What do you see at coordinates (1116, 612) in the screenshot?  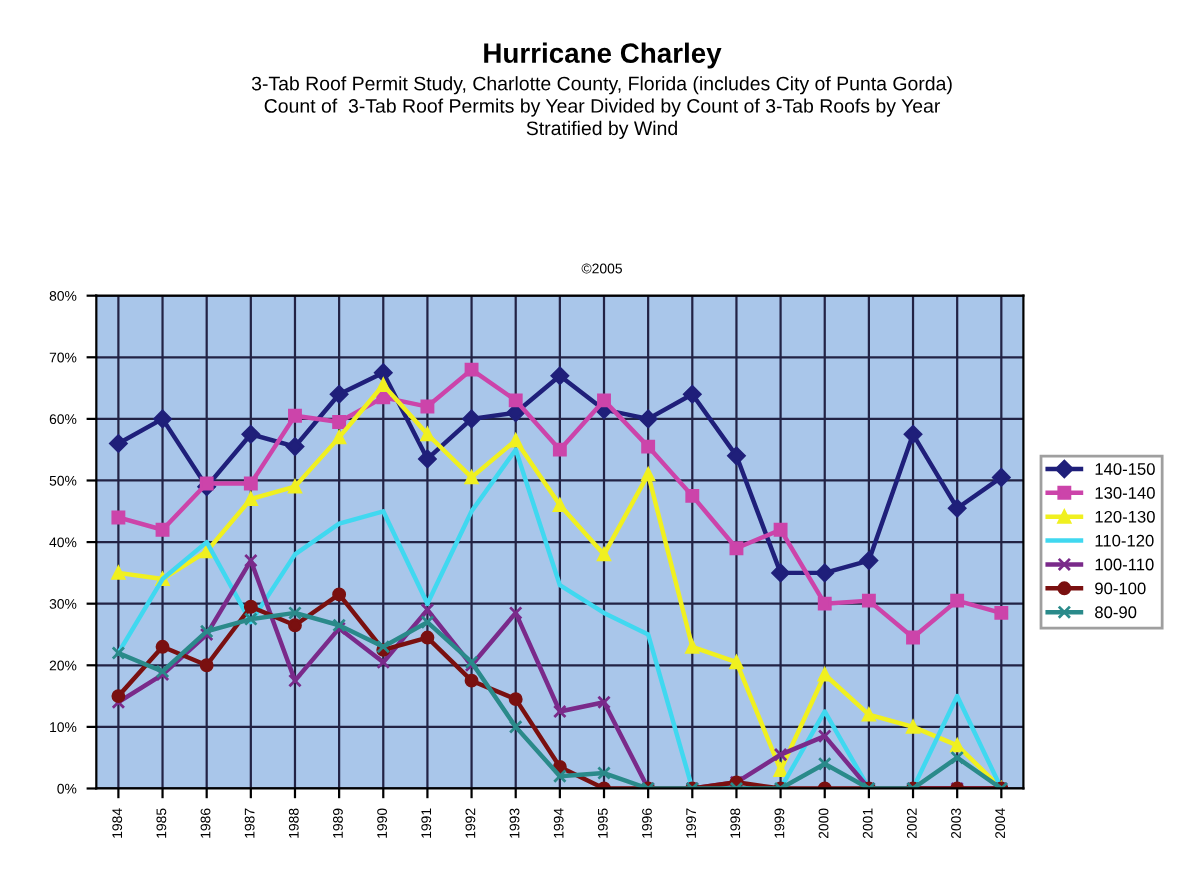 I see `legend-label: 80-90` at bounding box center [1116, 612].